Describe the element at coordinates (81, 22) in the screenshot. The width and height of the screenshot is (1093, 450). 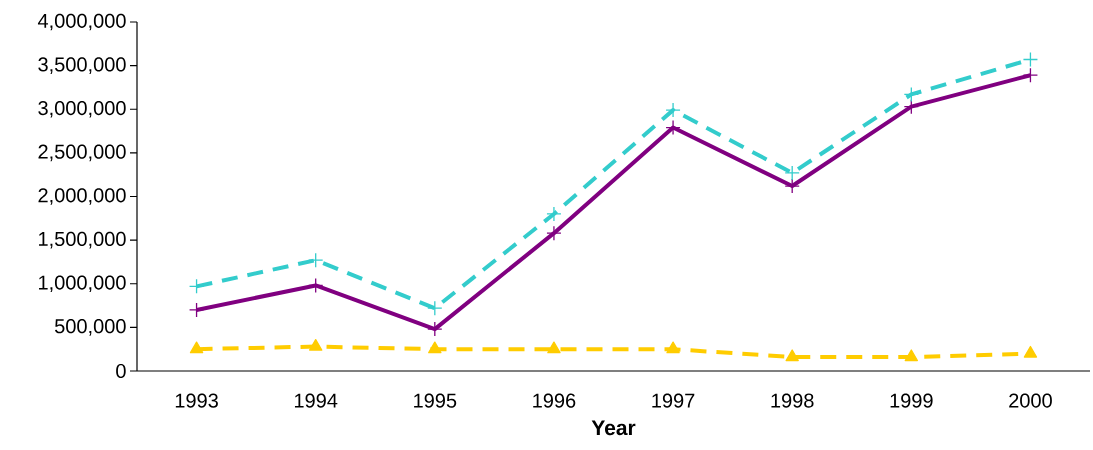
I see `y-tick-label: 4,000,000` at that location.